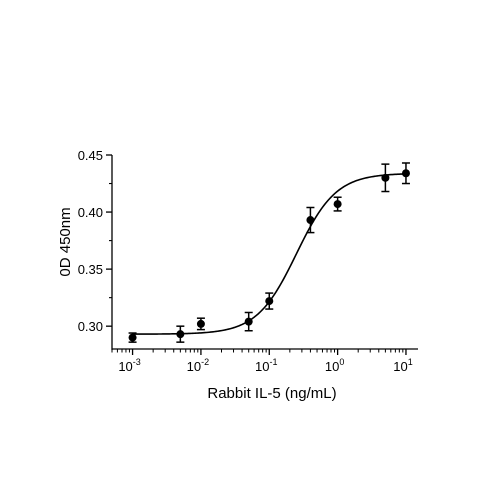 This screenshot has height=500, width=500. Describe the element at coordinates (90, 269) in the screenshot. I see `y-tick-label: 0.35` at that location.